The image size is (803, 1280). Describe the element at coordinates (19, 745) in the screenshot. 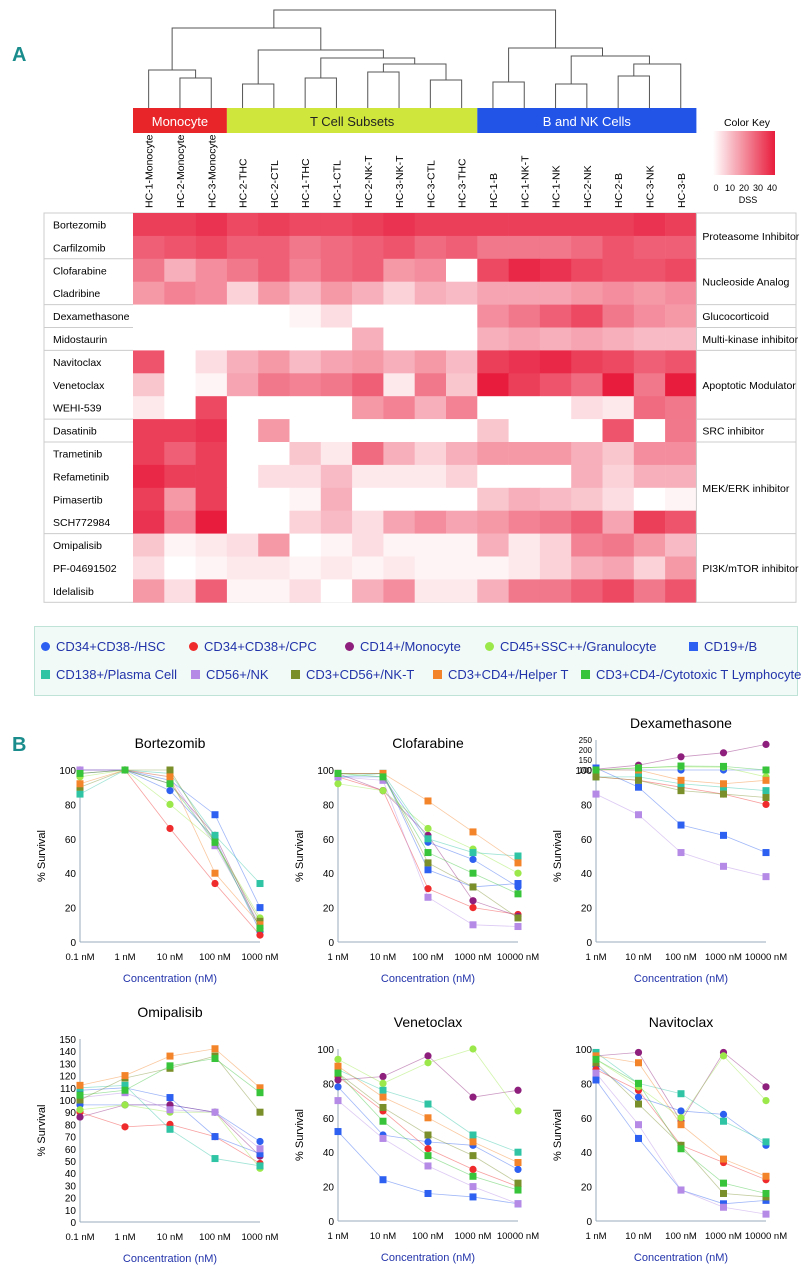

I see `panel-b-label: B` at that location.